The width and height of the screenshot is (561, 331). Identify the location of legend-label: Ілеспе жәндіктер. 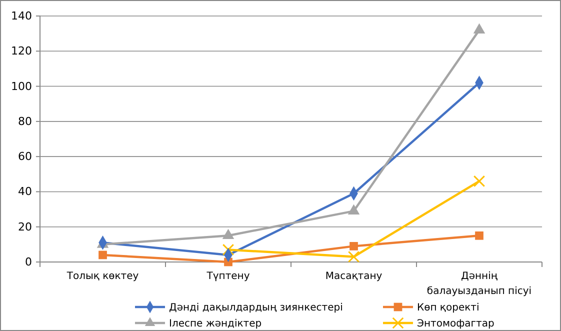
(215, 324).